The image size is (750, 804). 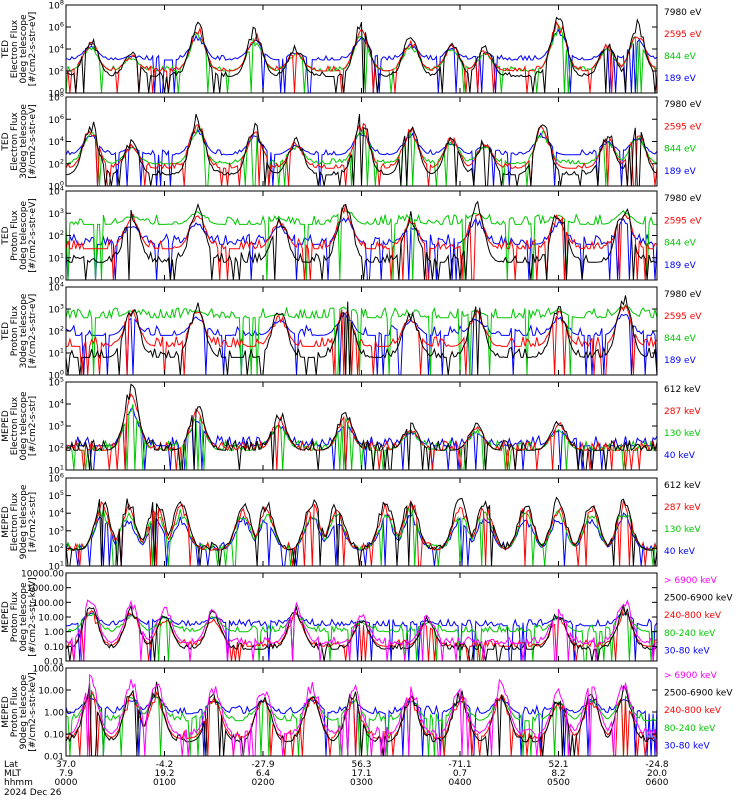 I want to click on x-tick-label: 0600, so click(x=657, y=783).